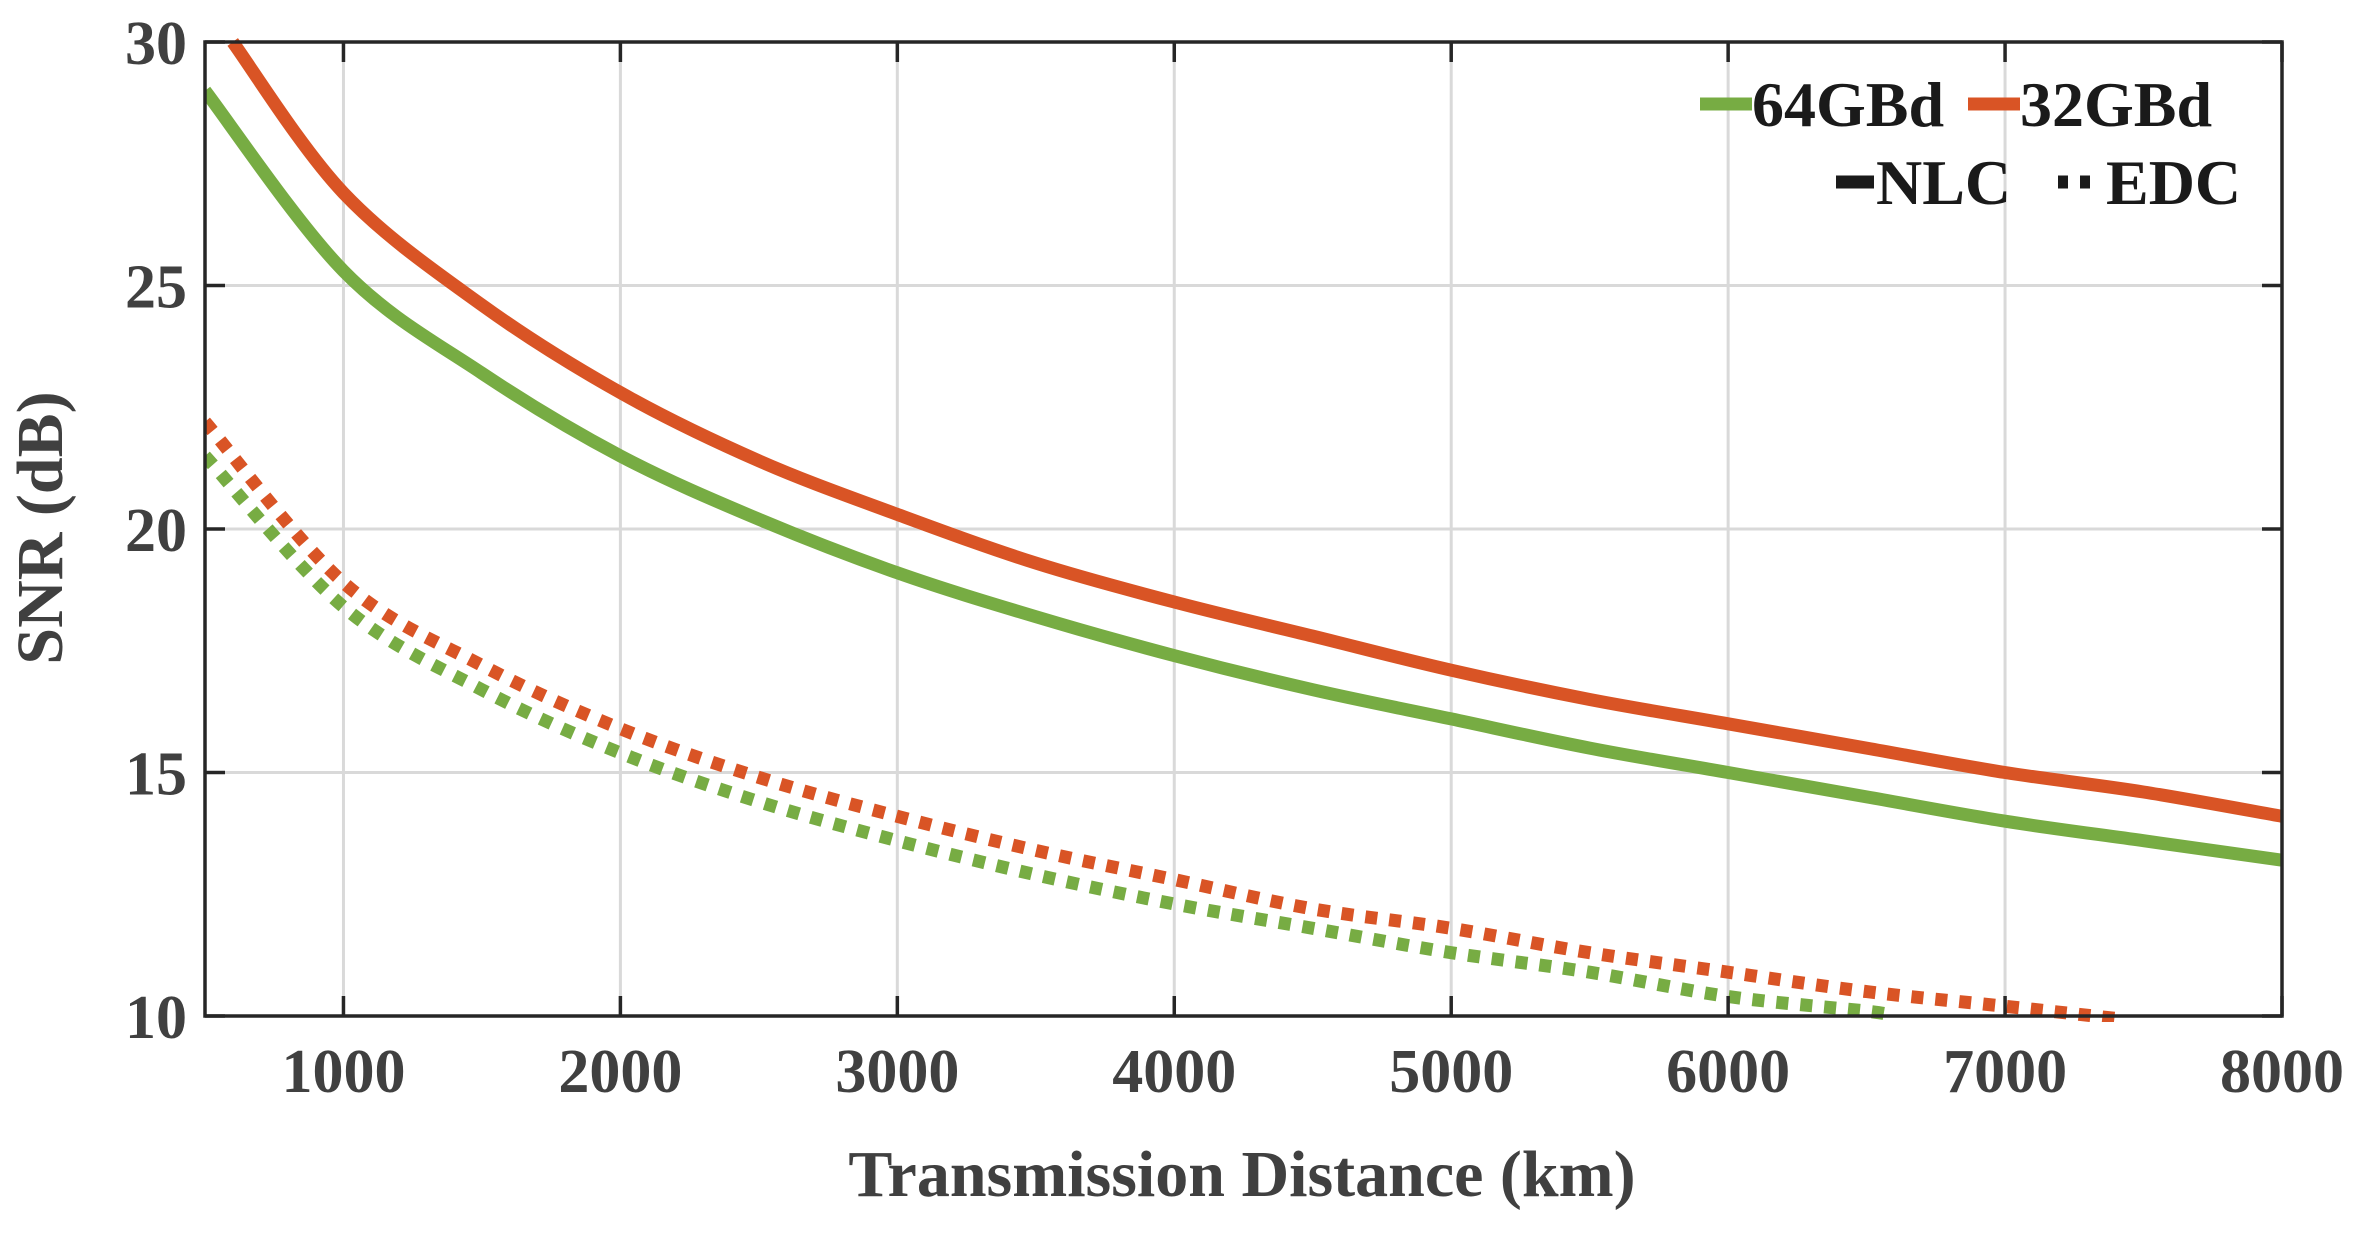  What do you see at coordinates (156, 288) in the screenshot?
I see `y-tick-label: 25` at bounding box center [156, 288].